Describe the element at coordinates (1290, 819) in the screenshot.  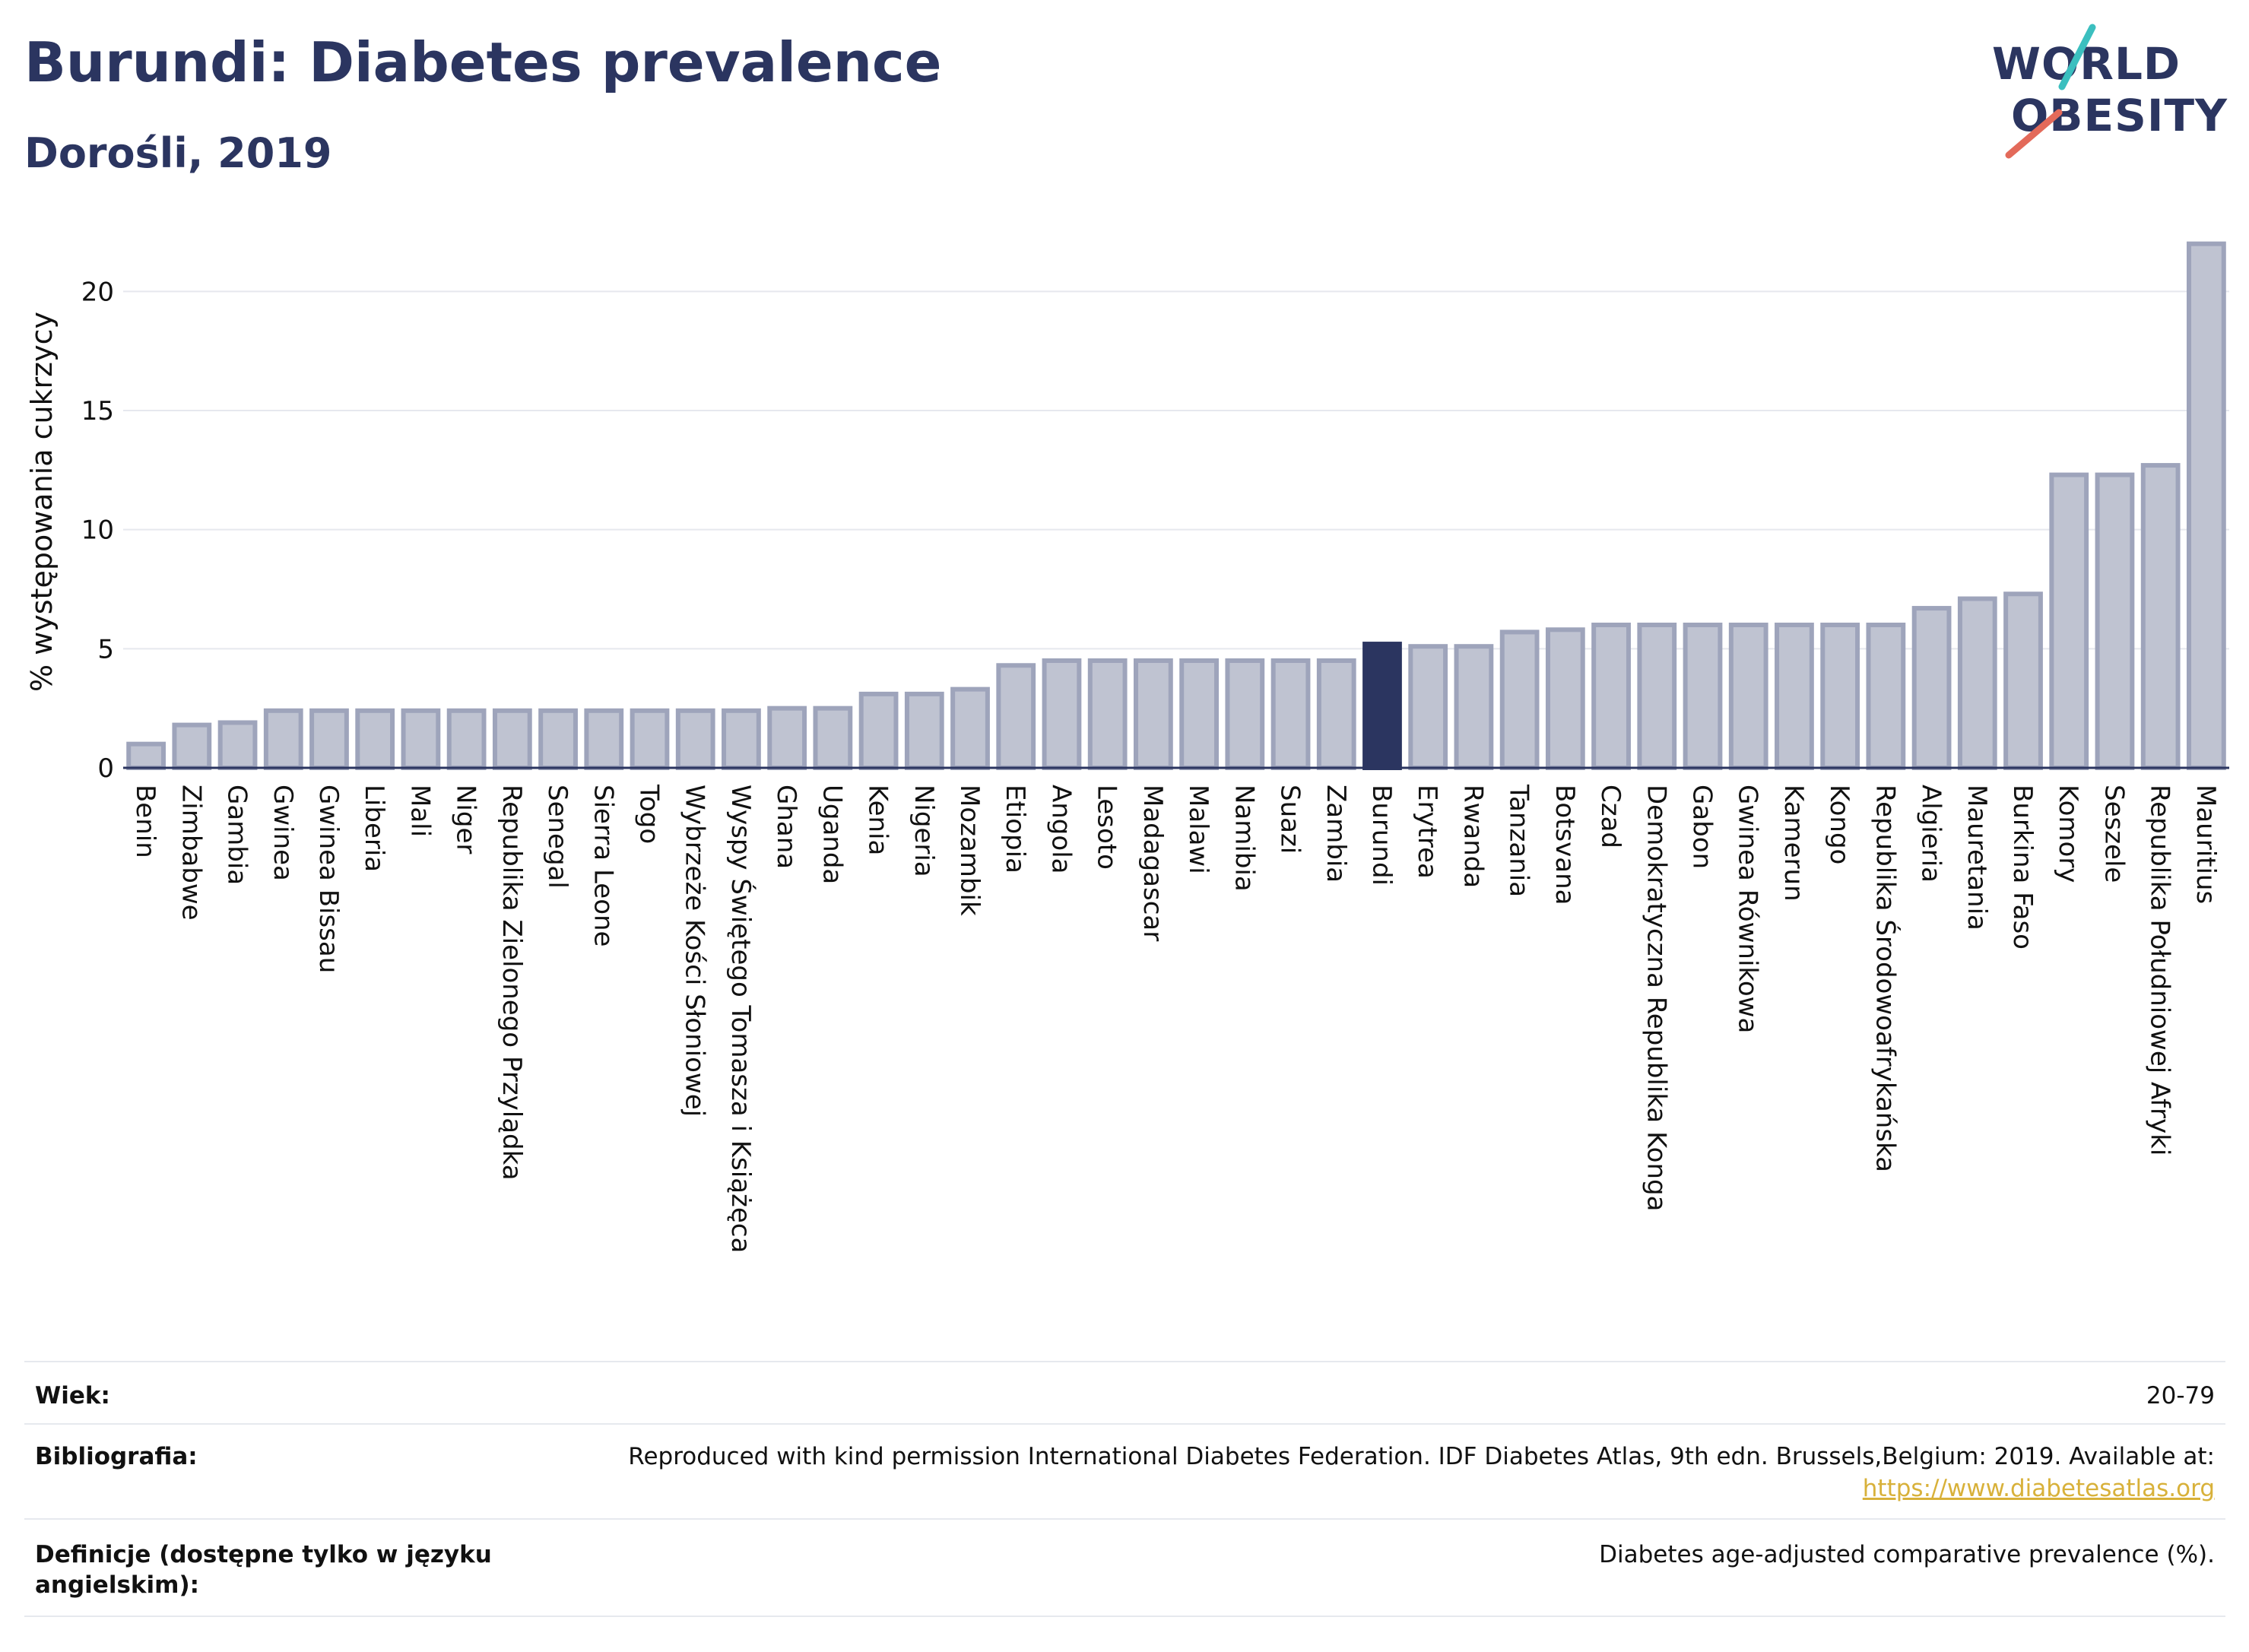
I see `x-tick-label: Suazi` at that location.